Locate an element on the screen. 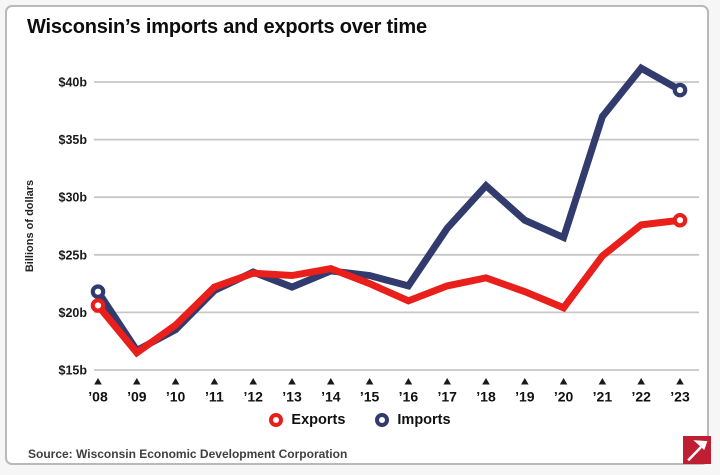 The height and width of the screenshot is (475, 720). x-tick-label: ’12 is located at coordinates (253, 397).